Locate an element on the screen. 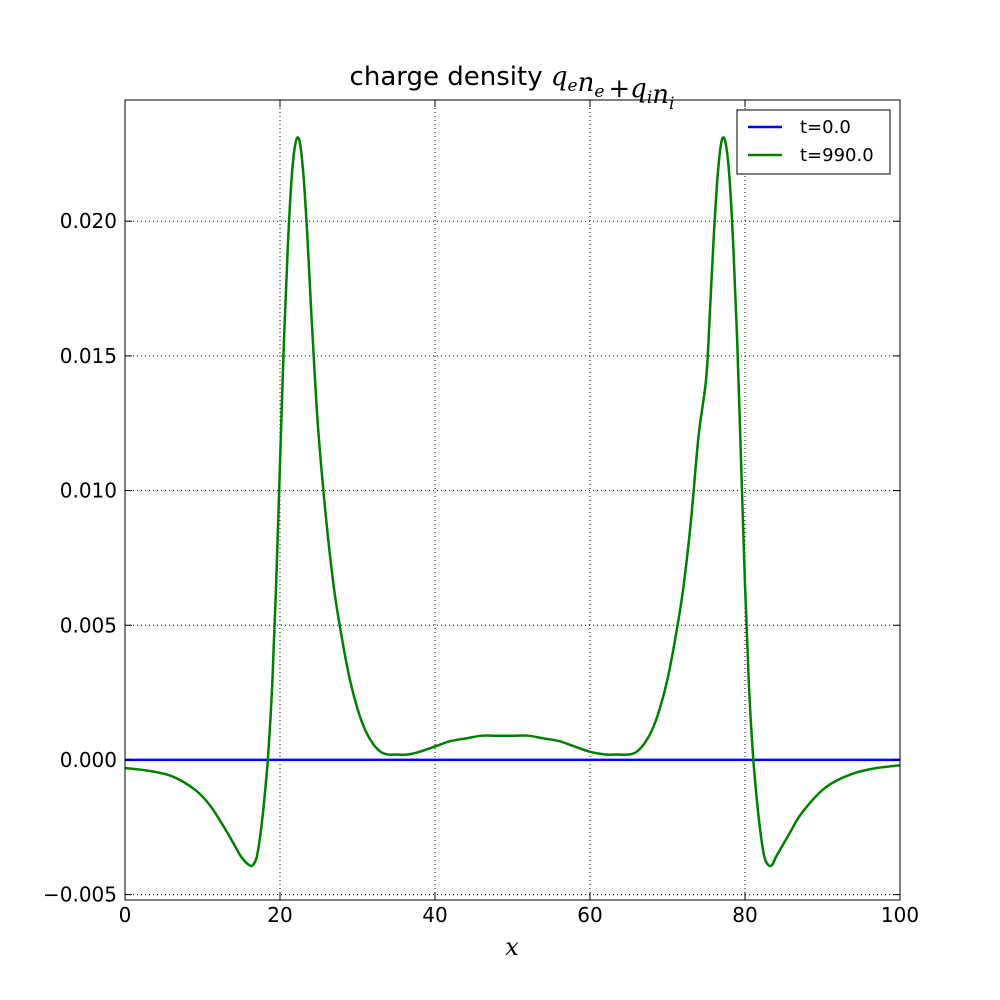 The image size is (1000, 1000). legend-label-2: t=990.0 is located at coordinates (837, 155).